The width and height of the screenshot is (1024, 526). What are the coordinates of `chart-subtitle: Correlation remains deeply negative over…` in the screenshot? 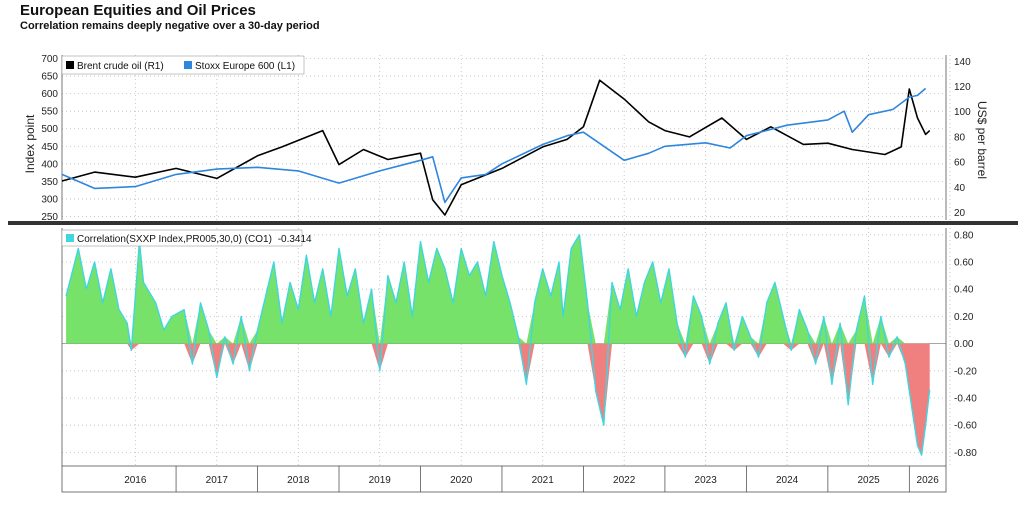 It's located at (170, 26).